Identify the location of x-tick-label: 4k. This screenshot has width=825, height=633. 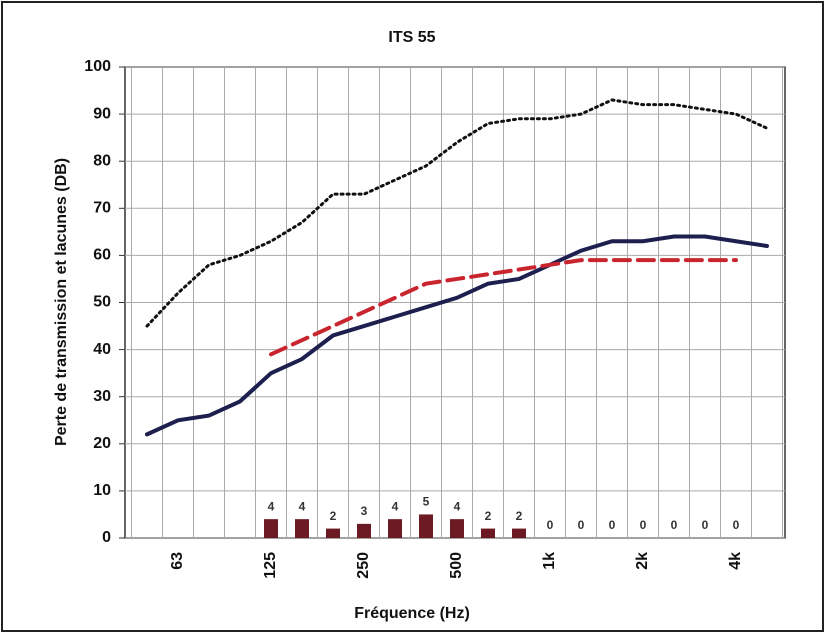
(735, 561).